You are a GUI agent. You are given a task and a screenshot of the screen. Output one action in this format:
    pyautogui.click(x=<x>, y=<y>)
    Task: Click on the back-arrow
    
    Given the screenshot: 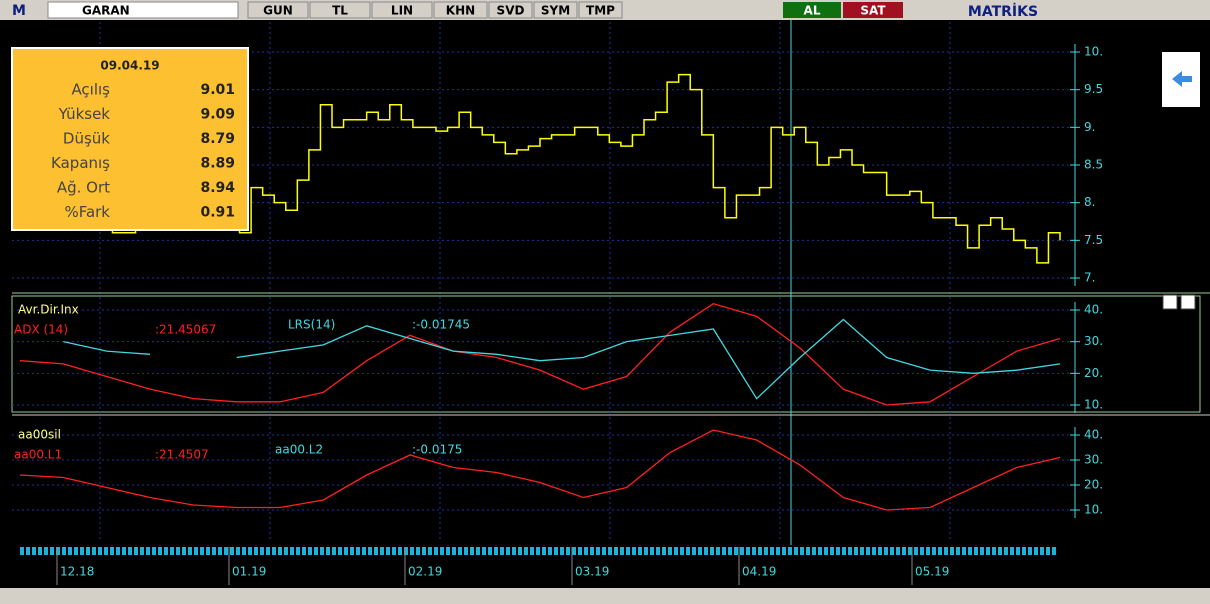 What is the action you would take?
    pyautogui.click(x=1182, y=79)
    